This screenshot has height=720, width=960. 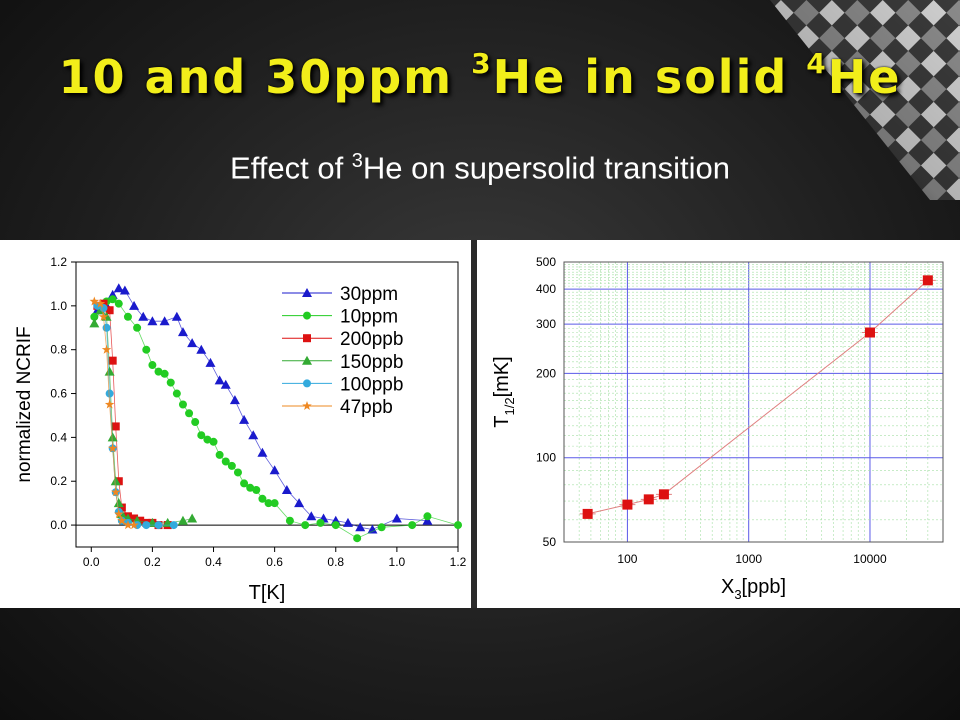 I want to click on slide-title: 10 and 30ppm 3He in solid 4He, so click(x=480, y=75).